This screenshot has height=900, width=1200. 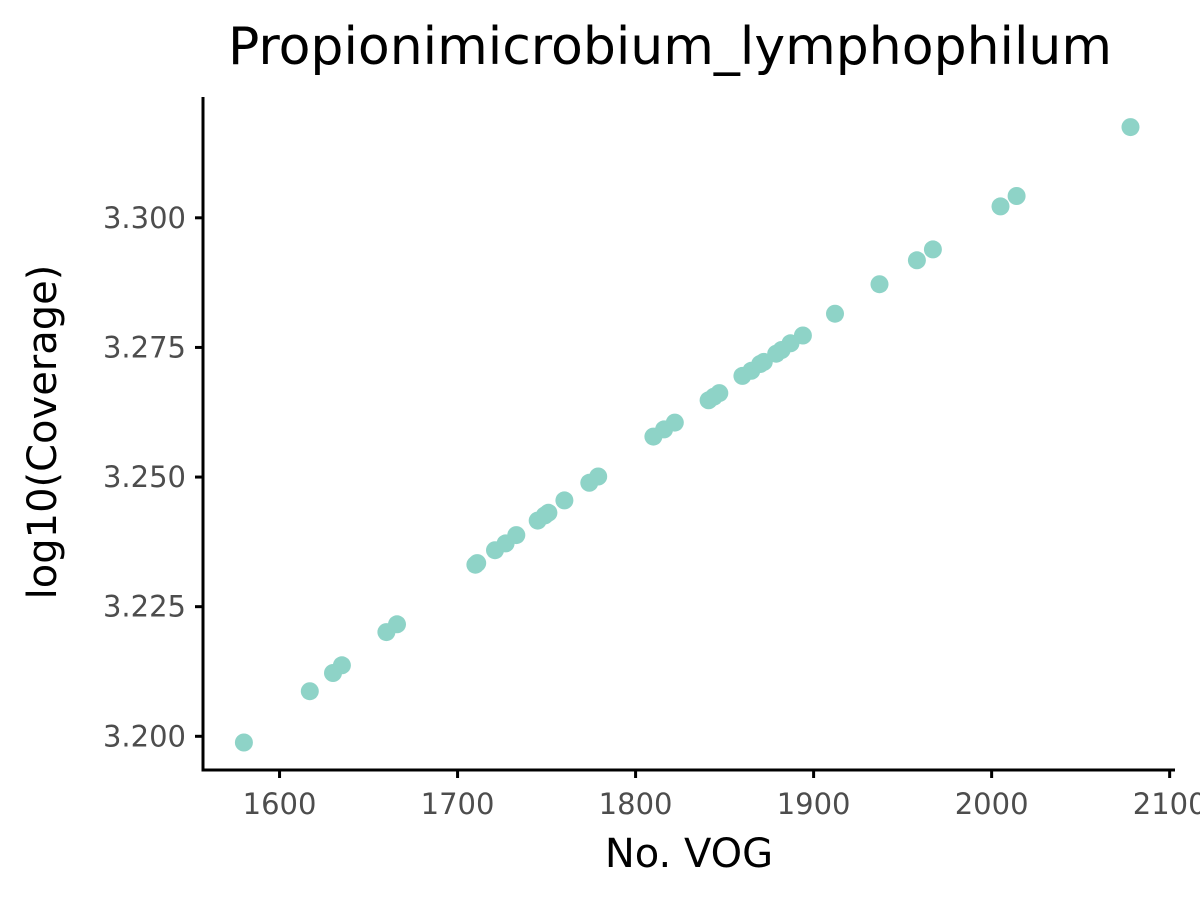 I want to click on y-axis-label: log10(Coverage), so click(x=43, y=432).